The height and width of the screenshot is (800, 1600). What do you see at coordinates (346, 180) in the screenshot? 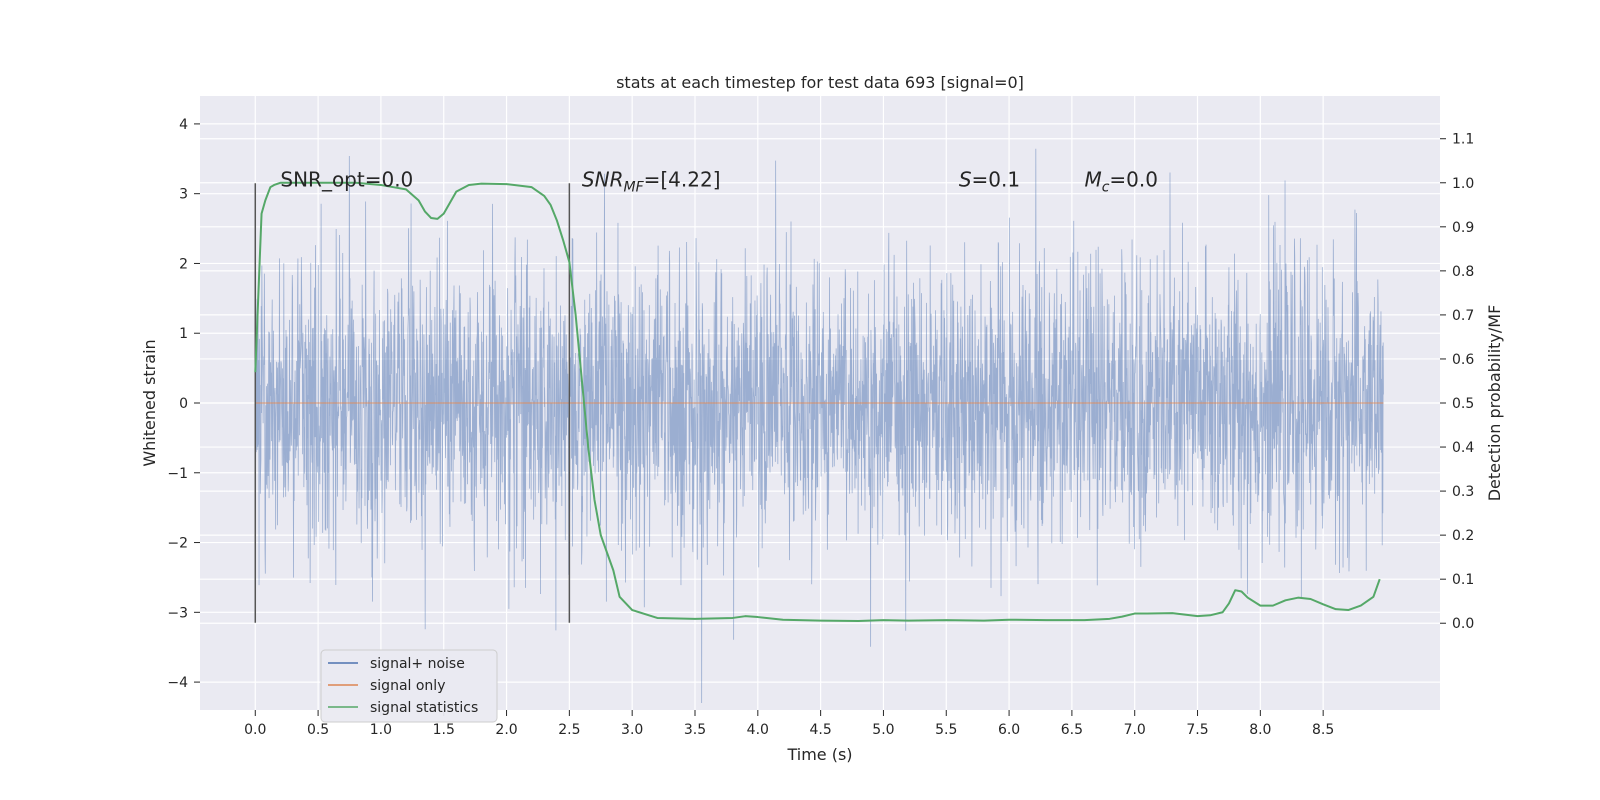
I see `annotation-snr-opt-0-0: SNR_opt=0.0` at bounding box center [346, 180].